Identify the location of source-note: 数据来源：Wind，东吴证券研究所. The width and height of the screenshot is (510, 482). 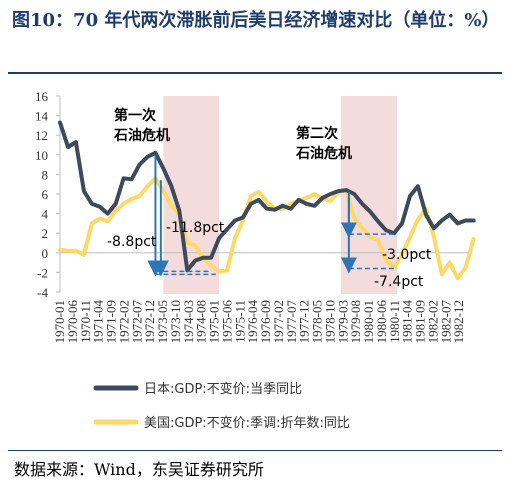
(139, 469).